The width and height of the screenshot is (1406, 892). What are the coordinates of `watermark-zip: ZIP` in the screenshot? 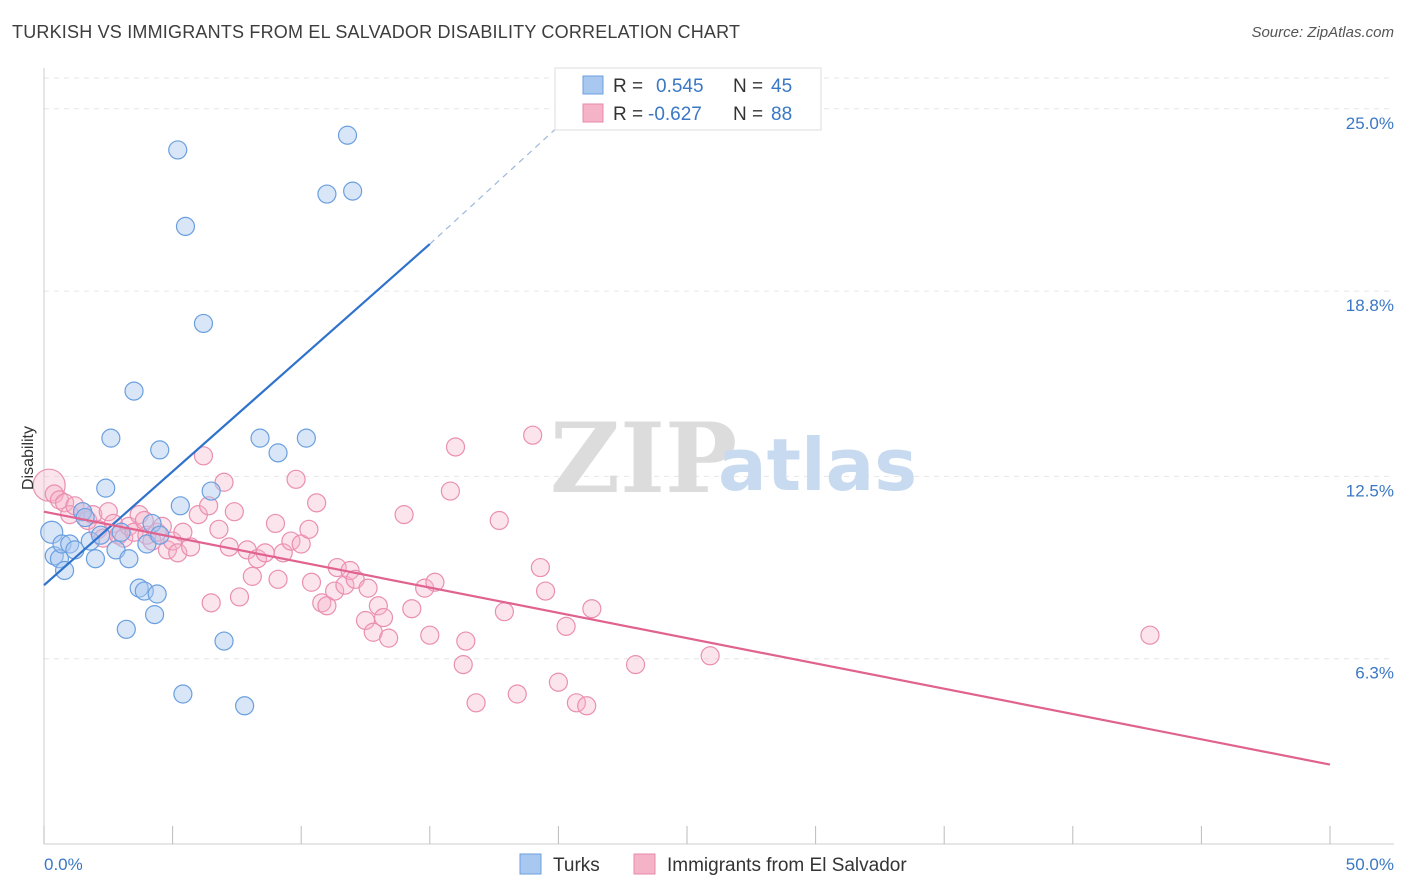 It's located at (643, 458).